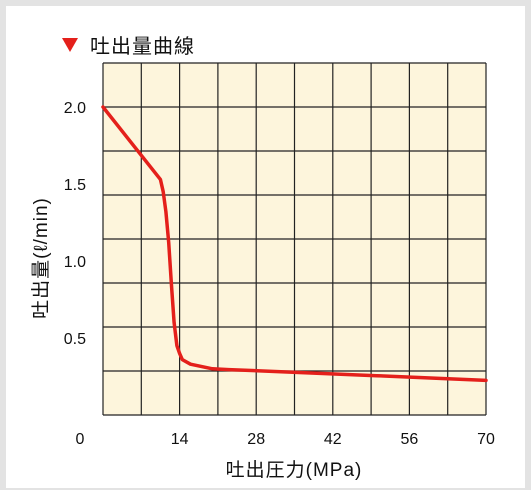 The height and width of the screenshot is (490, 531). What do you see at coordinates (180, 439) in the screenshot?
I see `x-tick-label: 14` at bounding box center [180, 439].